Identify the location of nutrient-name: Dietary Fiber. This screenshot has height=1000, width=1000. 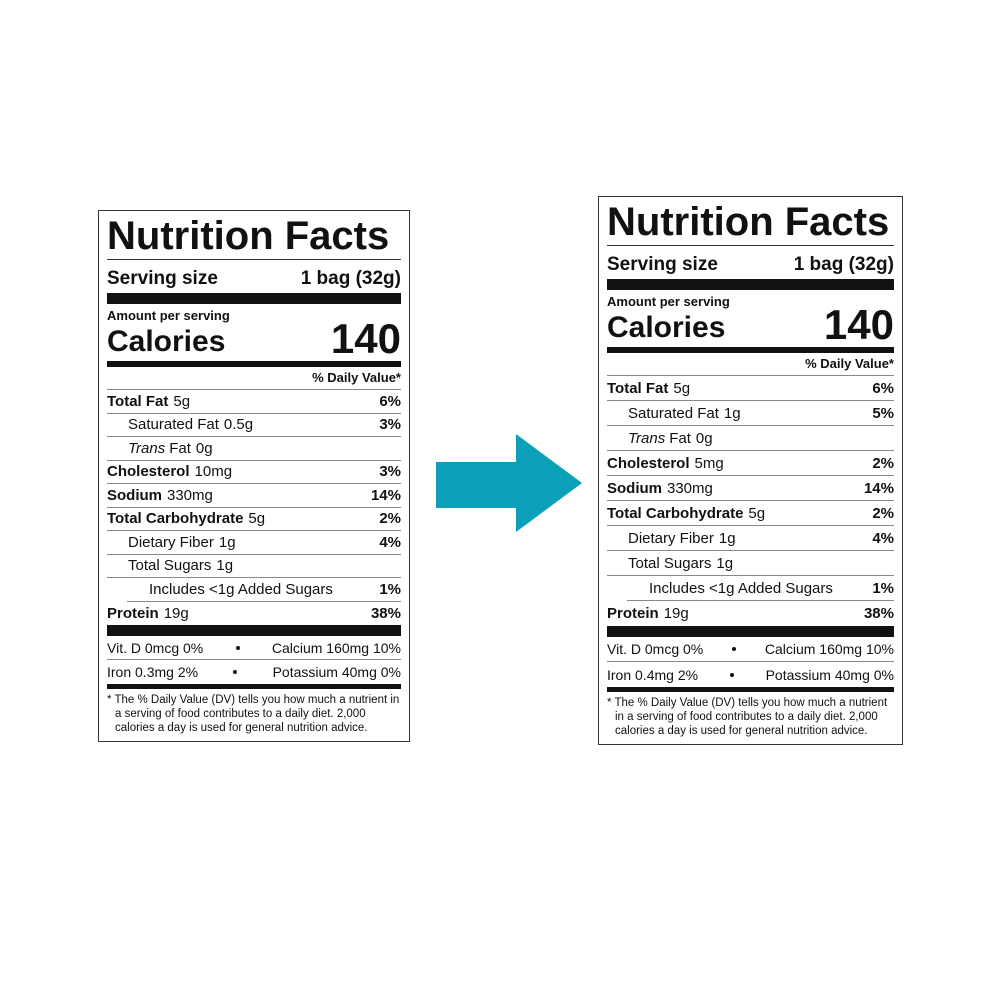
(671, 538).